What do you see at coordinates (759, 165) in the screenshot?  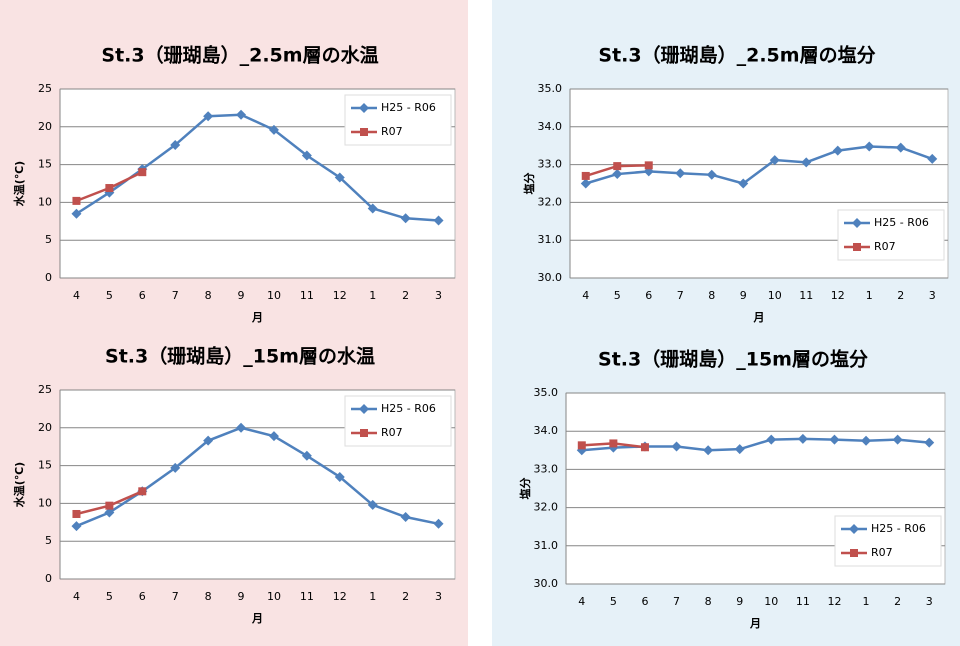 I see `series-line` at bounding box center [759, 165].